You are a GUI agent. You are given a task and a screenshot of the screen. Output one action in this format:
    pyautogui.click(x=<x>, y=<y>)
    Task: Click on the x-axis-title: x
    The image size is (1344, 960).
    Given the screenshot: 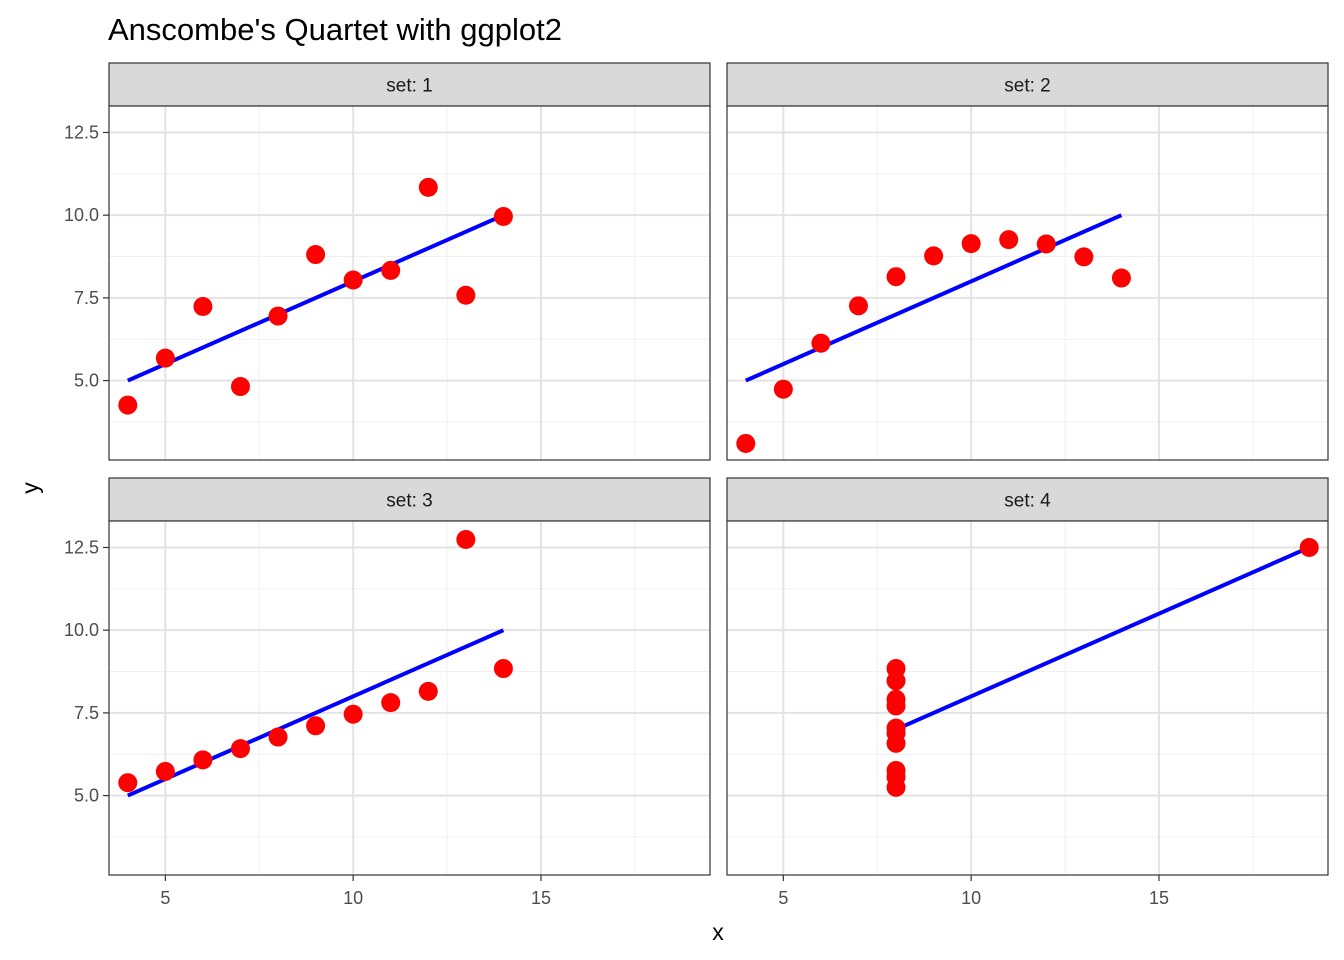 What is the action you would take?
    pyautogui.click(x=718, y=932)
    